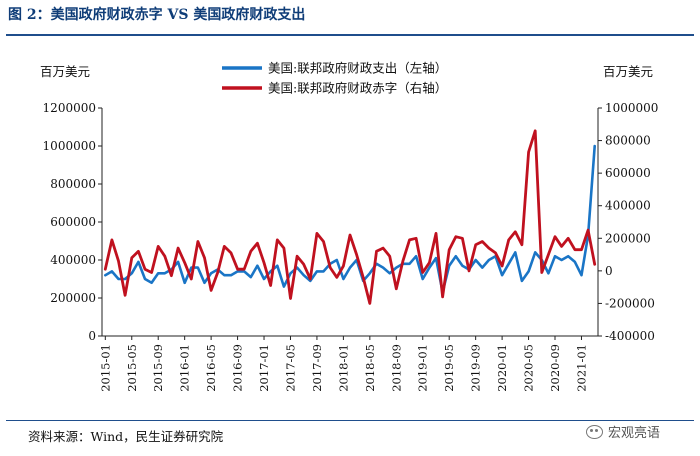  What do you see at coordinates (628, 173) in the screenshot?
I see `y-right-tick-label: 600000` at bounding box center [628, 173].